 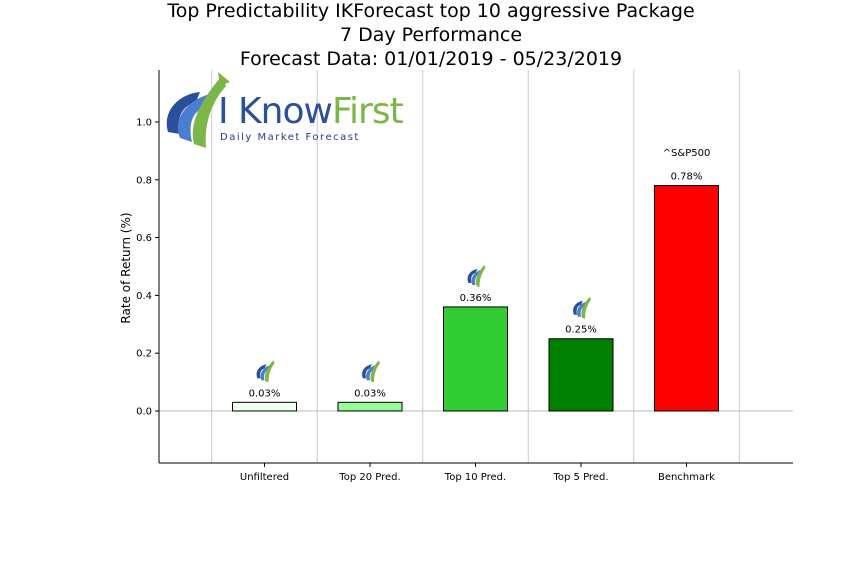 What do you see at coordinates (475, 359) in the screenshot?
I see `bar-top-10-pred` at bounding box center [475, 359].